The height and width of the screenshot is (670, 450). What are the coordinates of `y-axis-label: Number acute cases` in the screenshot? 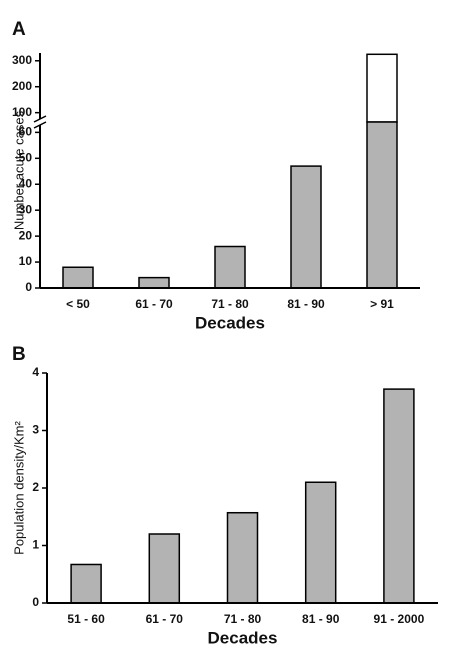 It's located at (18, 170).